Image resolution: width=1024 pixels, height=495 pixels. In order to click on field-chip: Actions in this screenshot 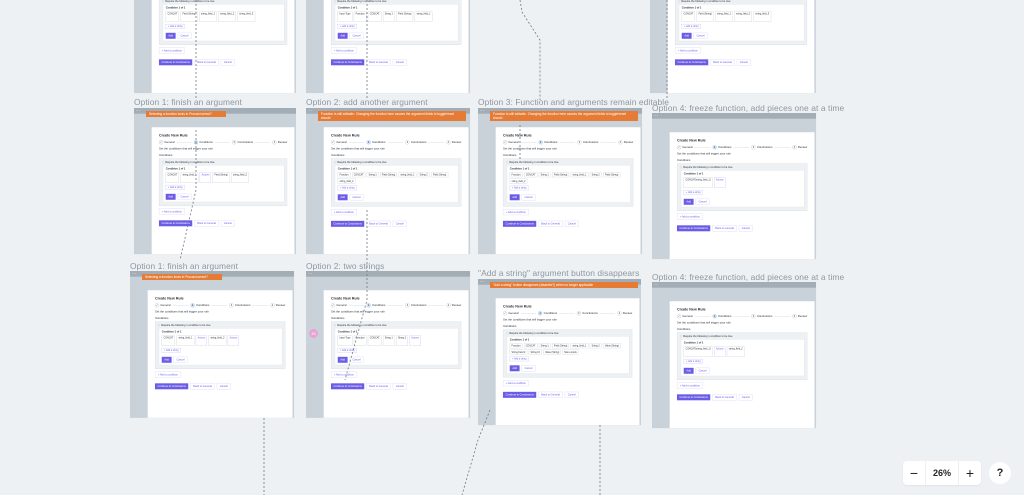, I will do `click(233, 340)`.